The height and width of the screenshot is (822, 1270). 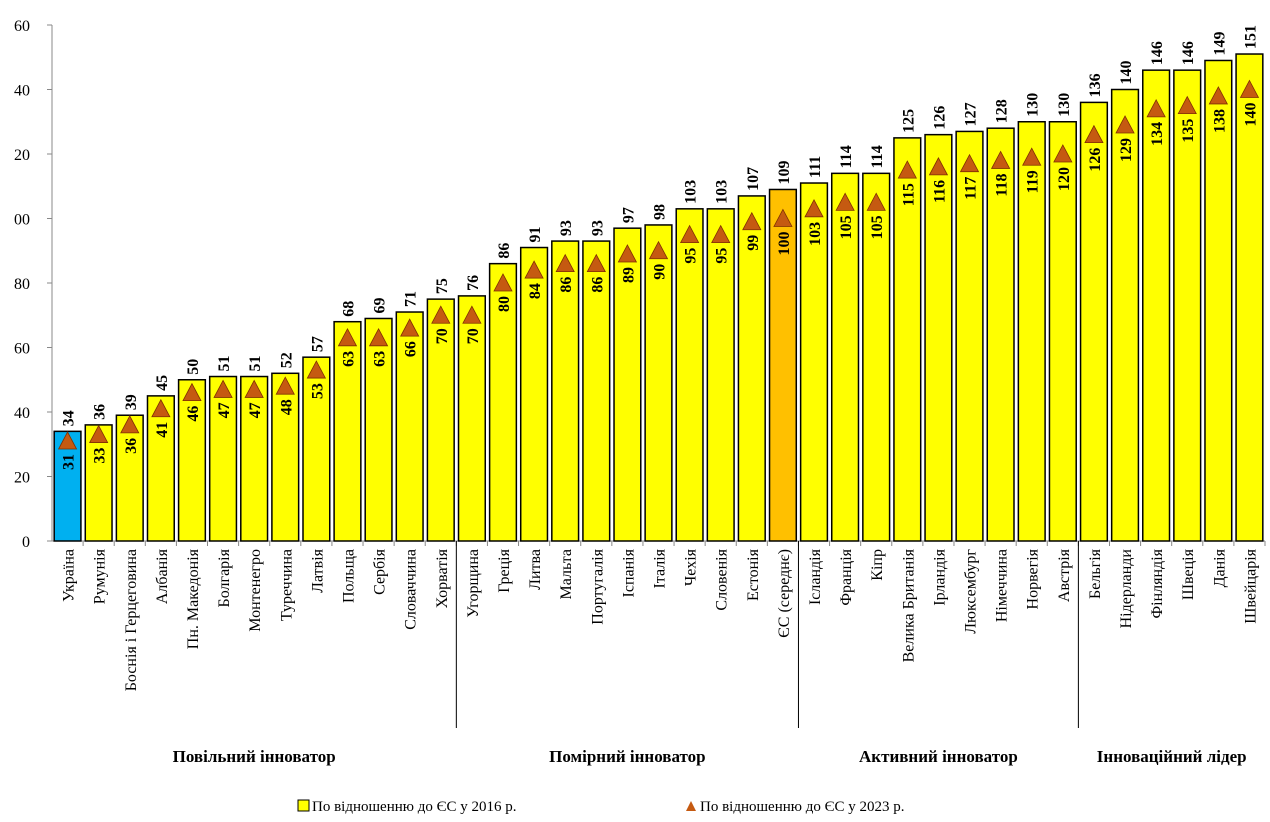 I want to click on value-label: 118, so click(x=1002, y=184).